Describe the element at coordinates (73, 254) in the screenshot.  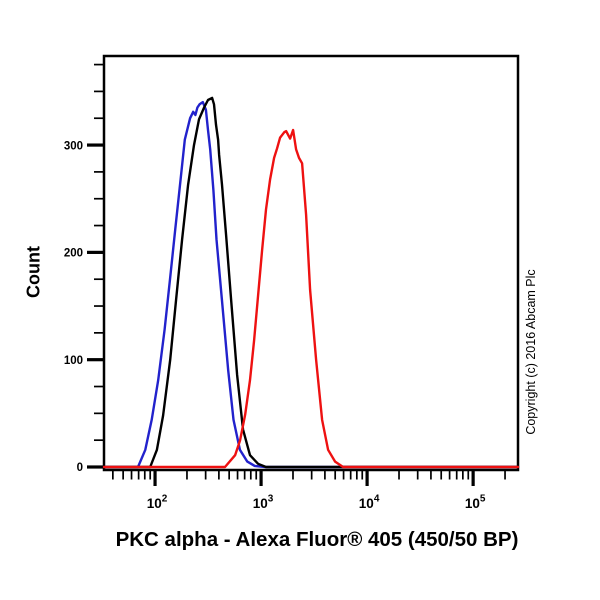
I see `y-tick-label: 200` at that location.